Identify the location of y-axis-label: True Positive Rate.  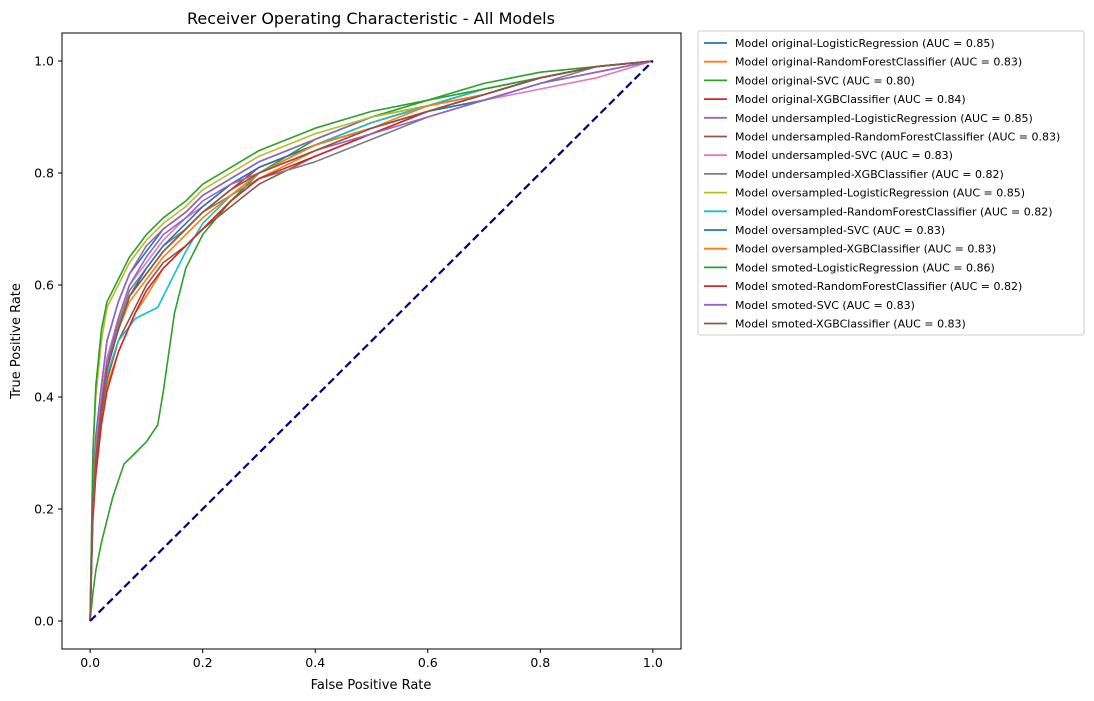
(16, 341).